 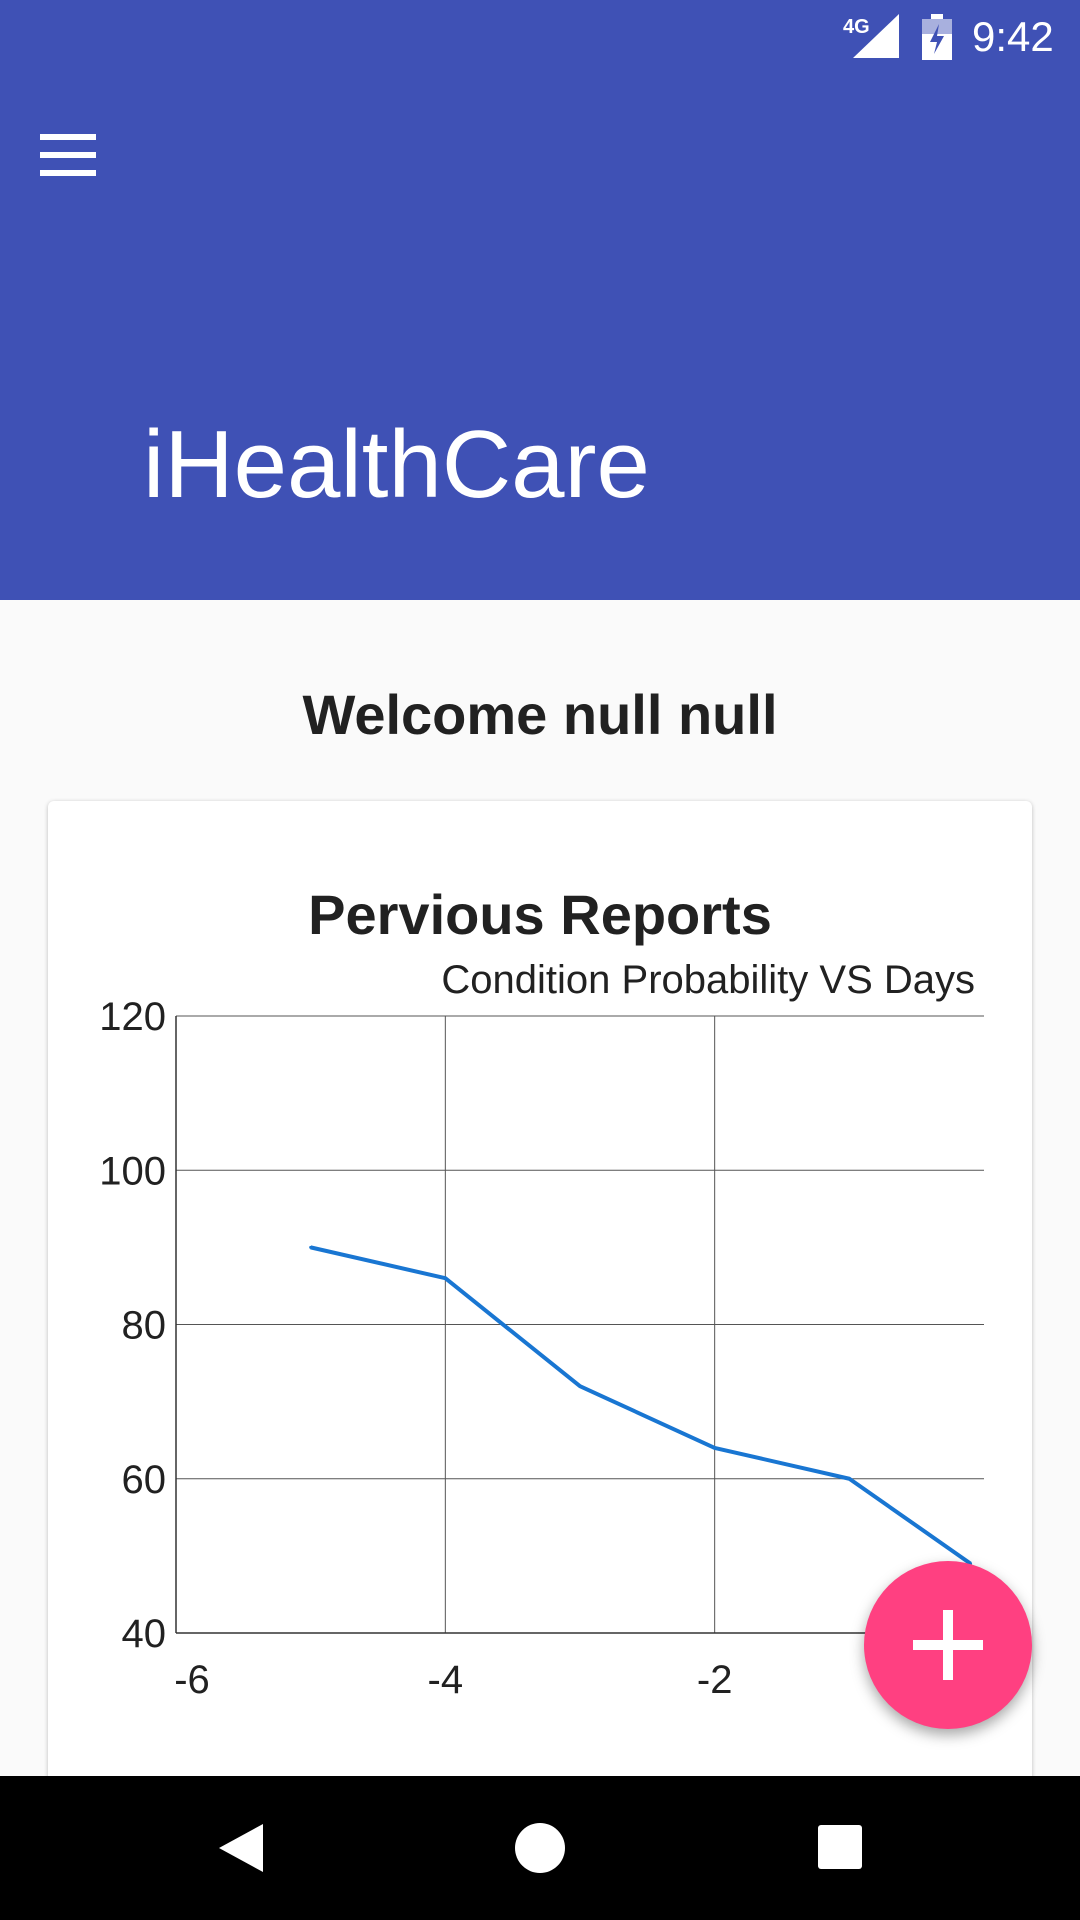 What do you see at coordinates (192, 1680) in the screenshot?
I see `x-tick-label: -6` at bounding box center [192, 1680].